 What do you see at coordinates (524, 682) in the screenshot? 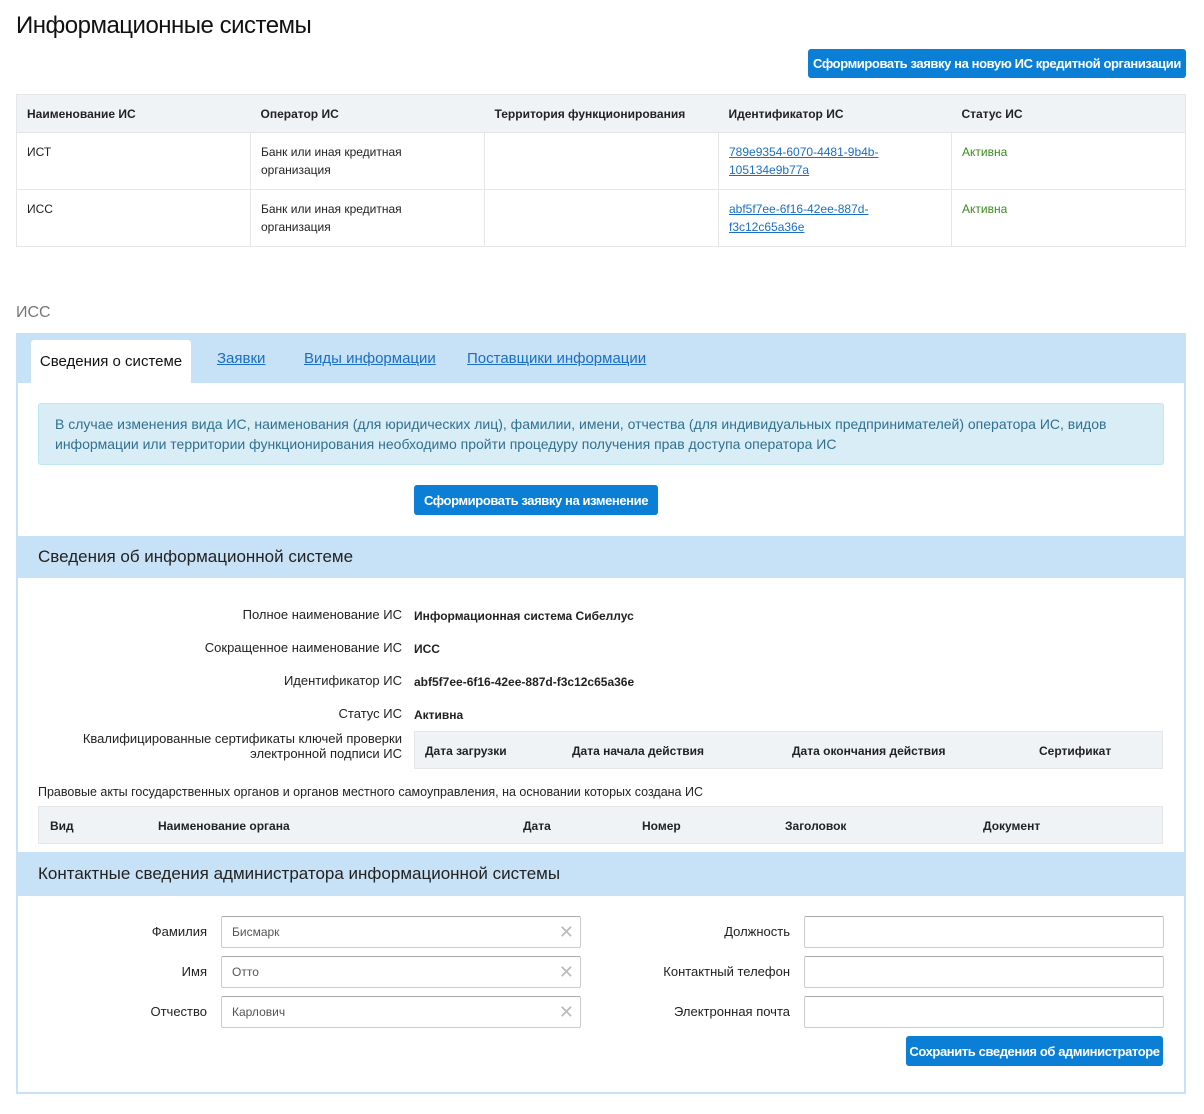
I see `id-value: abf5f7ee-6f16-42ee-887d-f3c12c65a36e` at bounding box center [524, 682].